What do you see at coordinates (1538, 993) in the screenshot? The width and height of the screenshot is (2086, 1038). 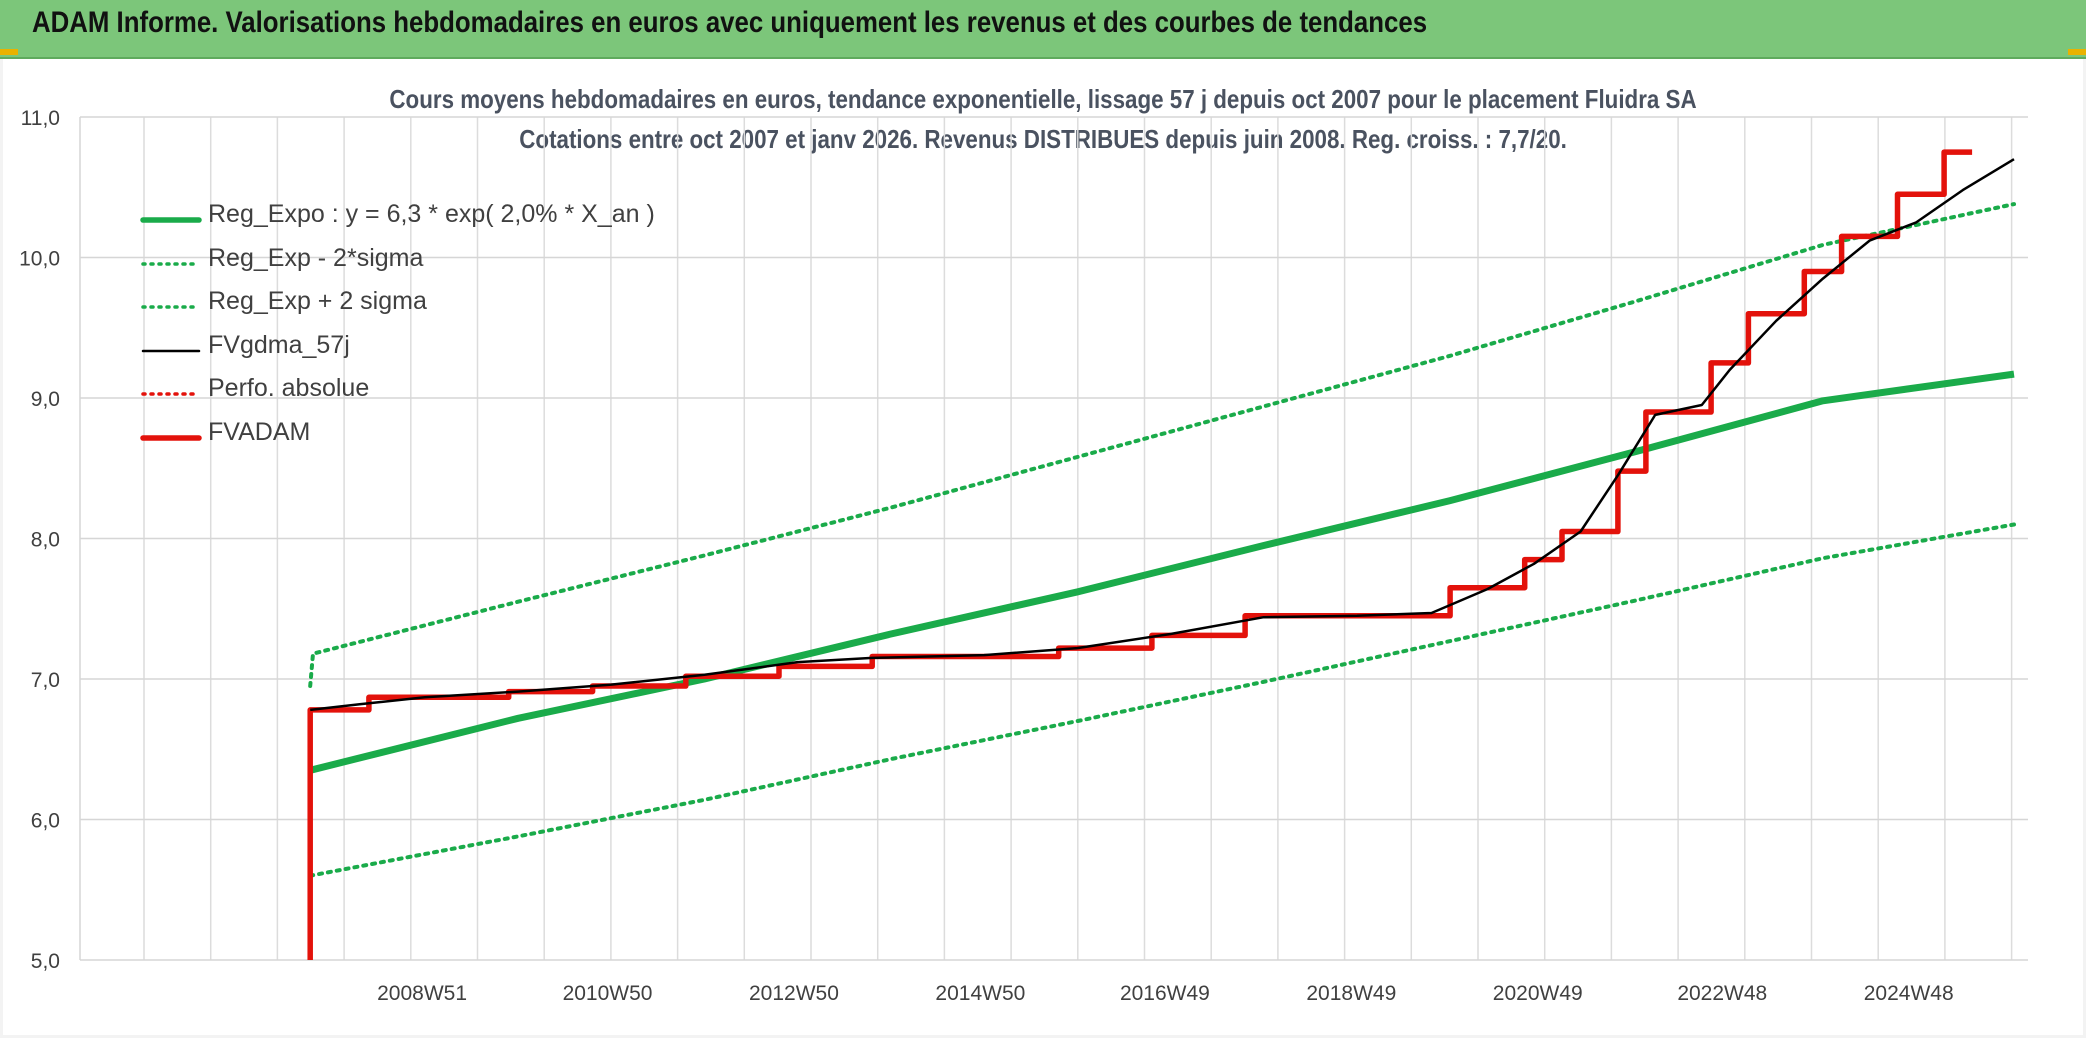 I see `x-tick-label: 2020W49` at bounding box center [1538, 993].